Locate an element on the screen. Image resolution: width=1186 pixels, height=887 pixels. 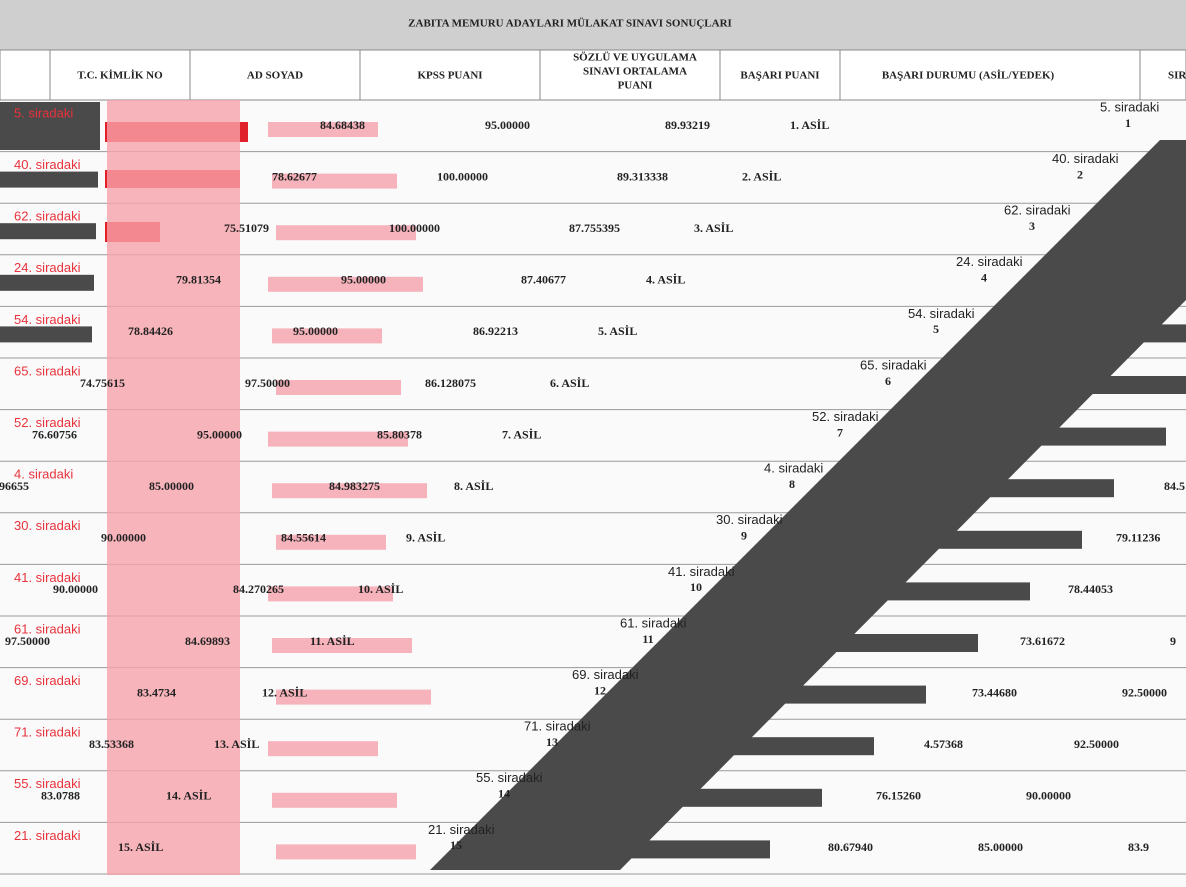
row-label: 41. siradaki is located at coordinates (47, 577).